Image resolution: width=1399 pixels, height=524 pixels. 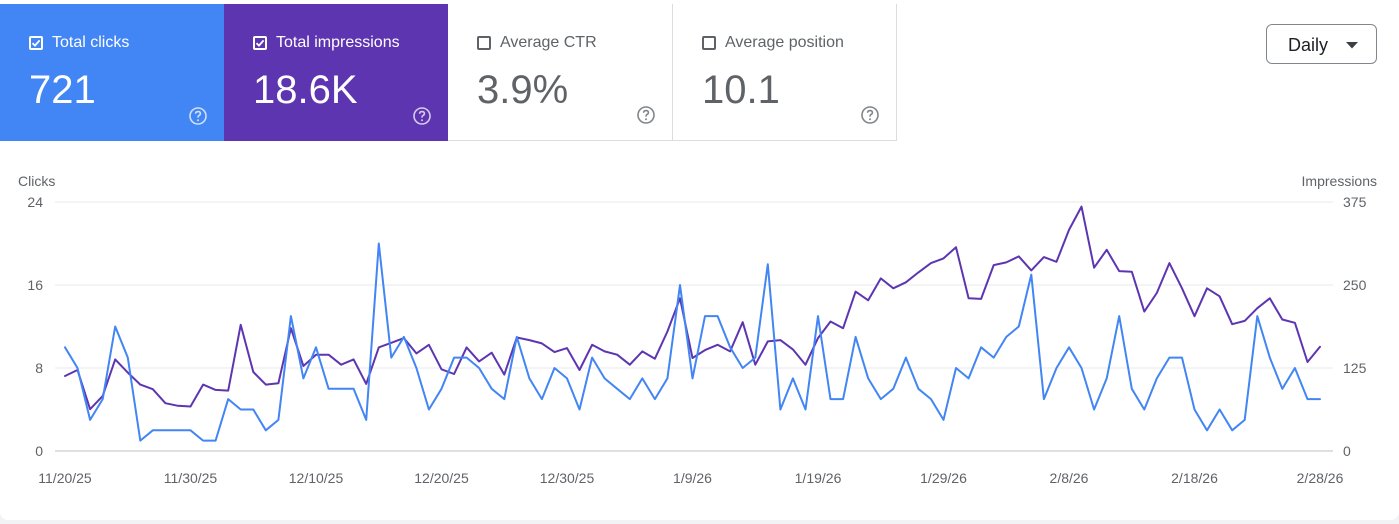 I want to click on x-tick-label: 2/28/26, so click(x=1320, y=478).